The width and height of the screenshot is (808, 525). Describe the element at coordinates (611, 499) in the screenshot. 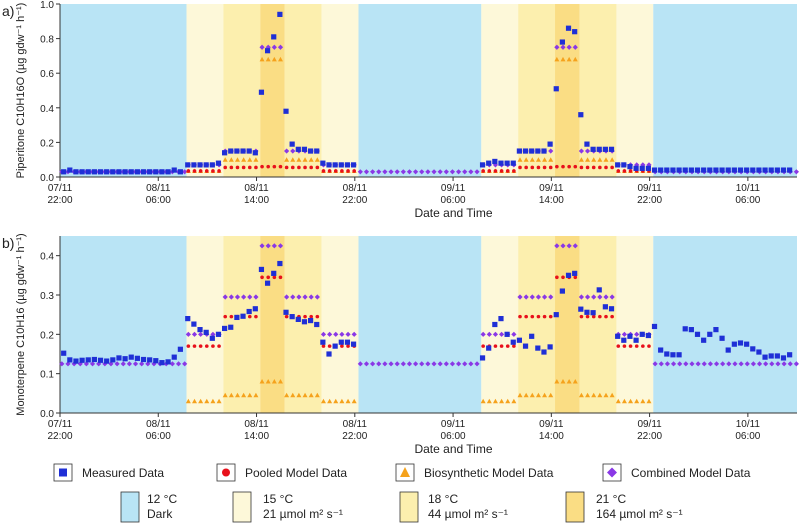

I see `legend-cond-temp-21c: 21 °C` at that location.